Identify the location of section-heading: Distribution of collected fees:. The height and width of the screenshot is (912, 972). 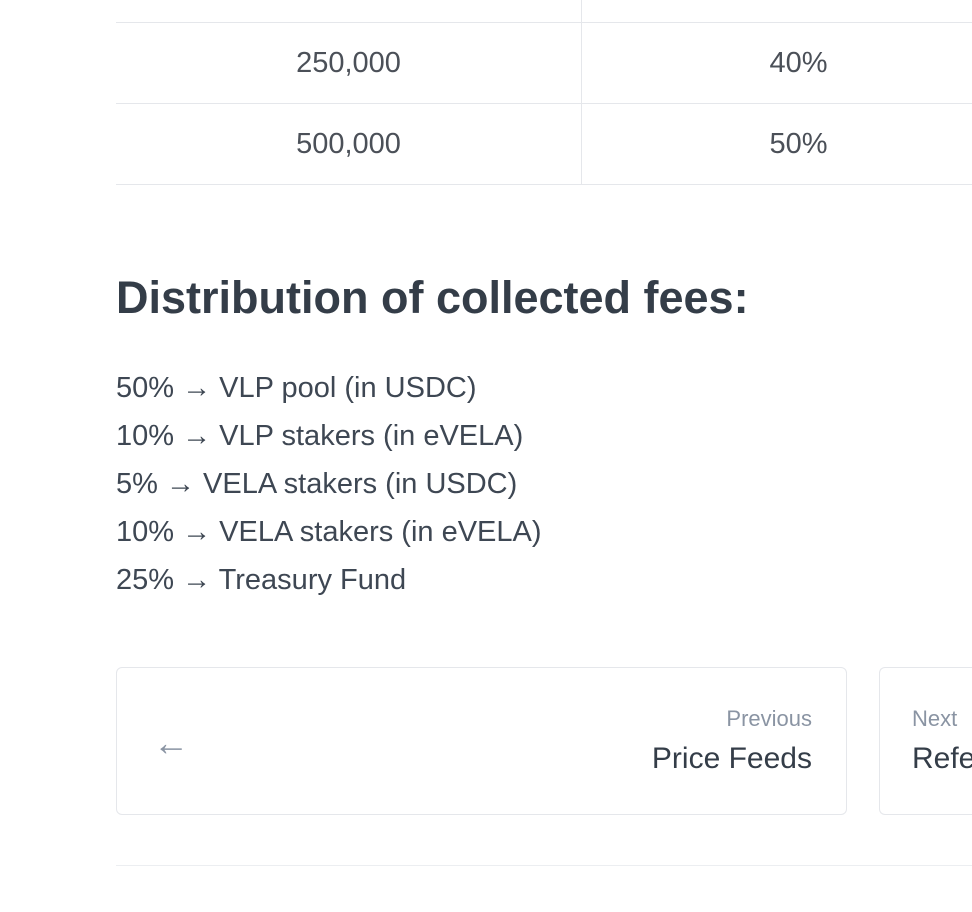
(432, 297).